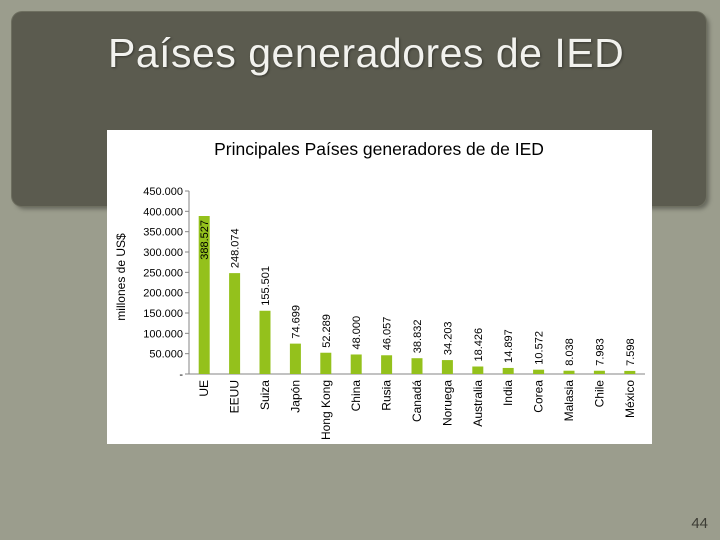 The image size is (720, 540). I want to click on data-label: 7.598, so click(631, 352).